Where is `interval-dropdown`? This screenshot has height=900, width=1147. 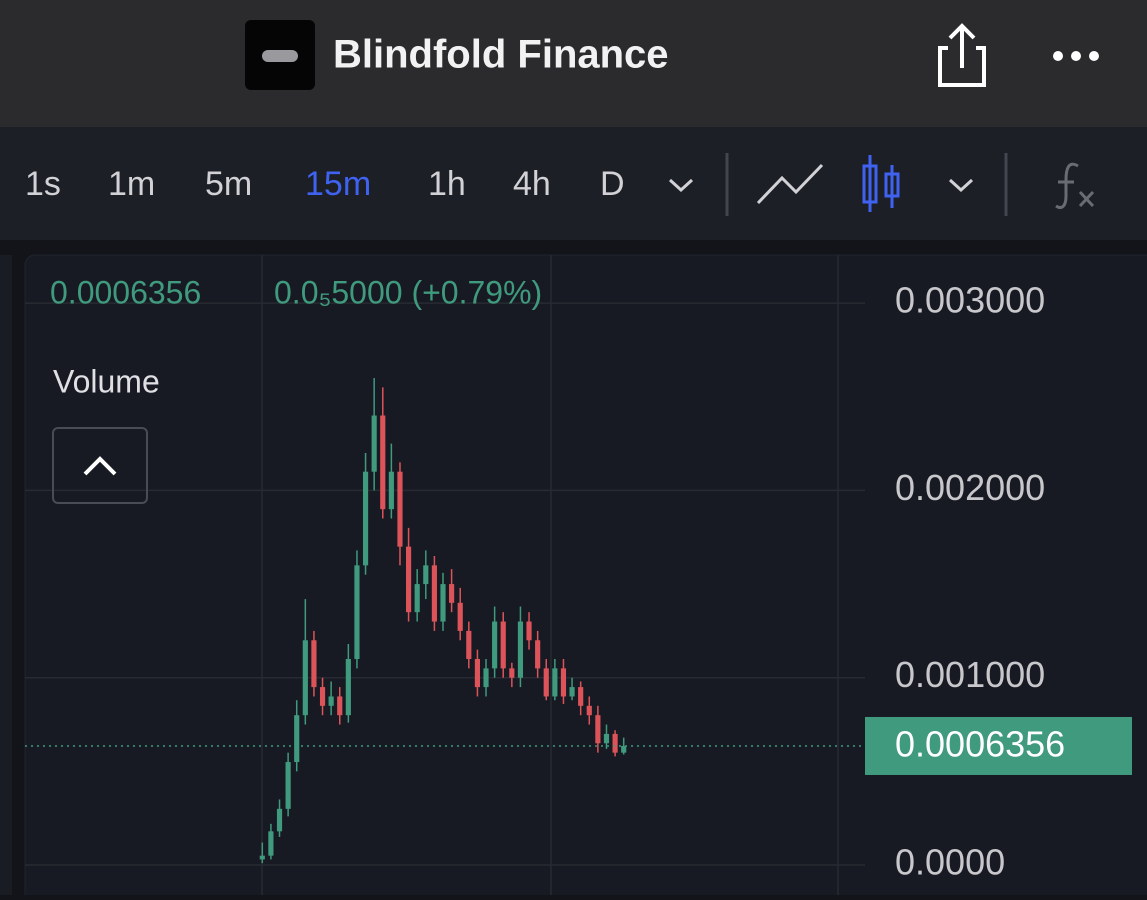
interval-dropdown is located at coordinates (681, 185).